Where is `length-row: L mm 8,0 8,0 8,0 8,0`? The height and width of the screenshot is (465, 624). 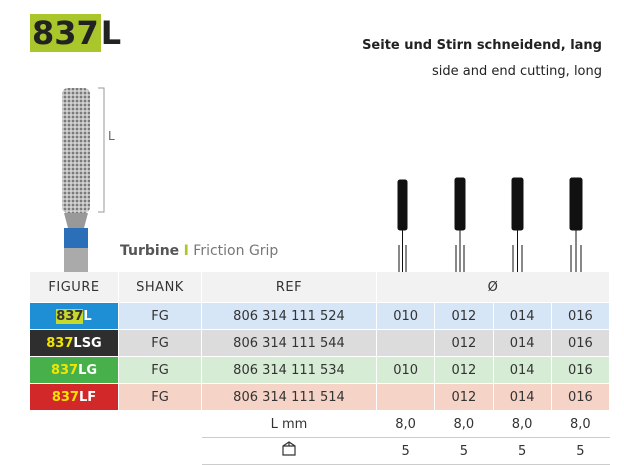
length-row: L mm 8,0 8,0 8,0 8,0 is located at coordinates (320, 424).